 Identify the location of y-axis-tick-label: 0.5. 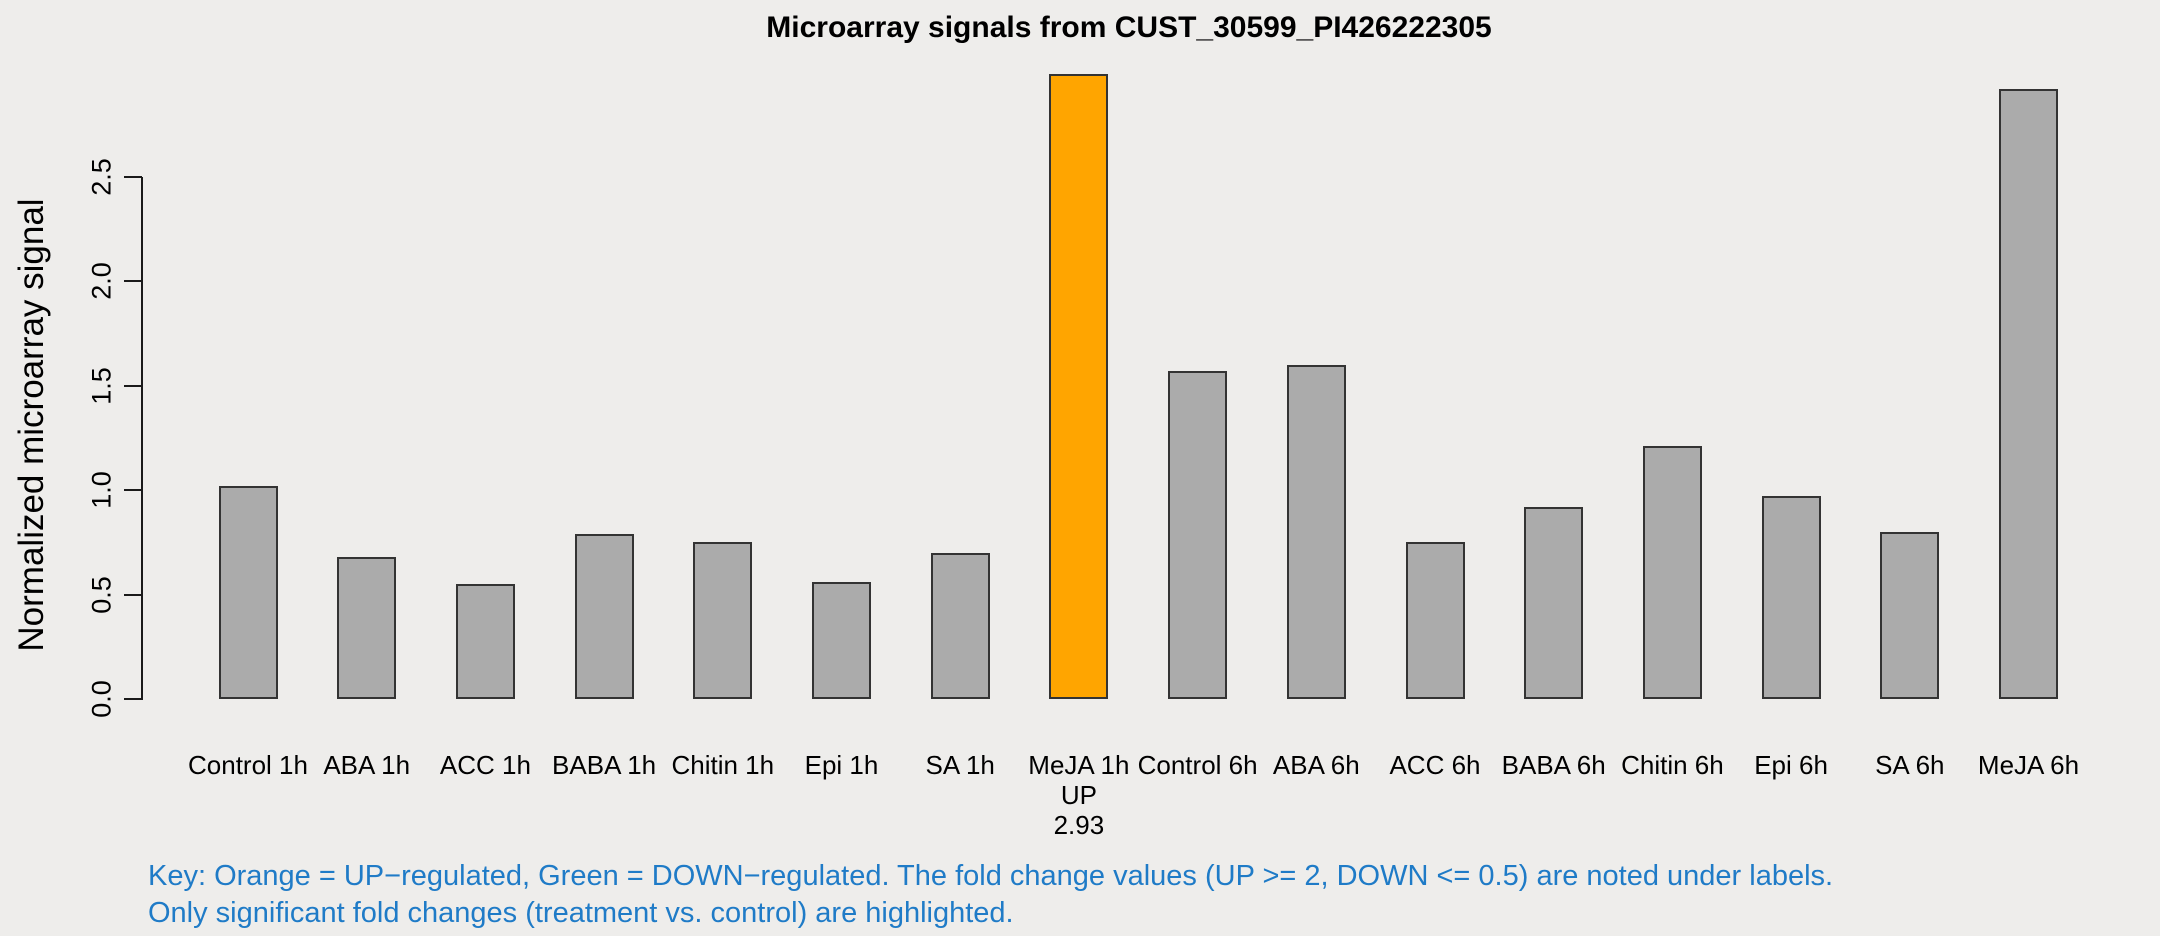
(101, 594).